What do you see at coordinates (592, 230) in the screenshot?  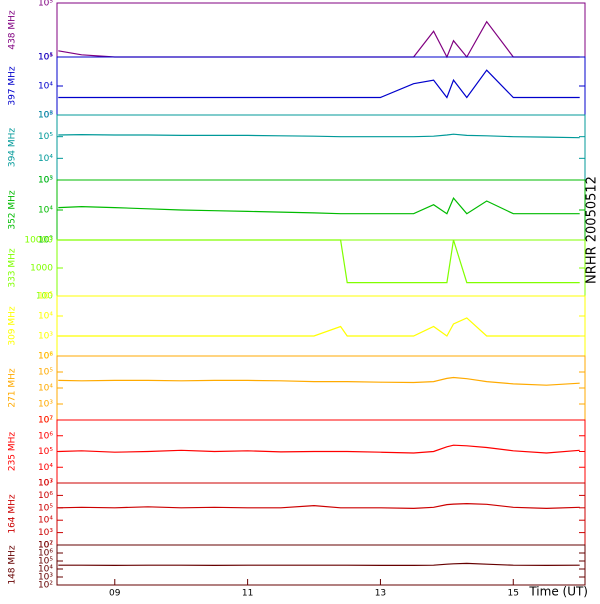 I see `chart-title: NRHR 20050512` at bounding box center [592, 230].